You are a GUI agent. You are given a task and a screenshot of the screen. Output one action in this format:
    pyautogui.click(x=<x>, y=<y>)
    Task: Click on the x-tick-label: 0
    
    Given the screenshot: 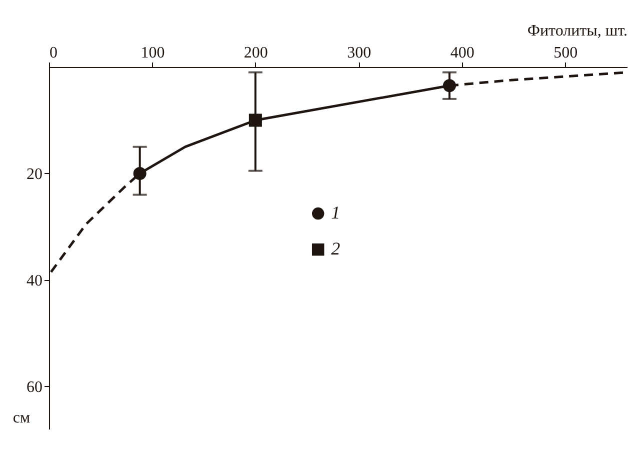 What is the action you would take?
    pyautogui.click(x=54, y=53)
    